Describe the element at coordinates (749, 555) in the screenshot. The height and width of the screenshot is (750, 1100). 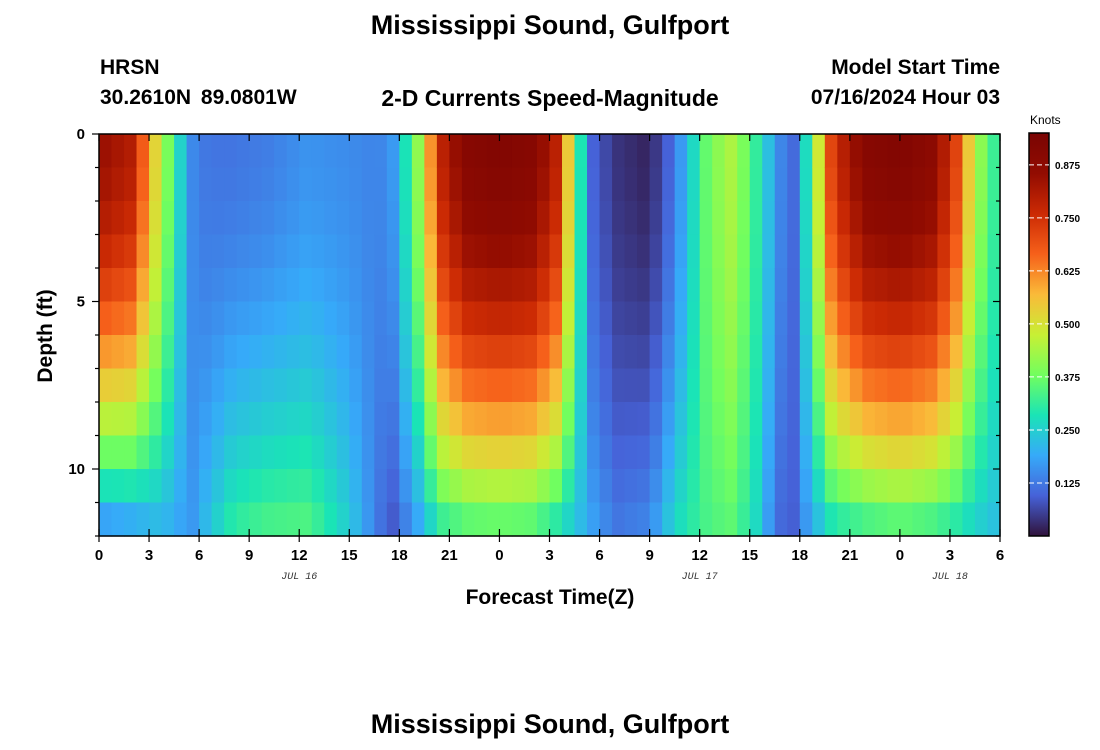
I see `x-tick-label: 15` at that location.